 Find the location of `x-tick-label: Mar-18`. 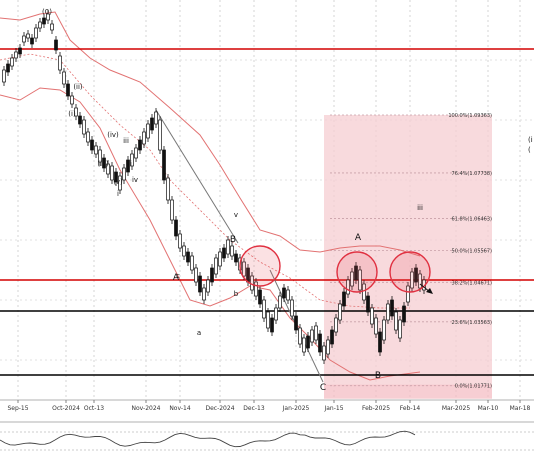

x-tick-label: Mar-18 is located at coordinates (520, 408).